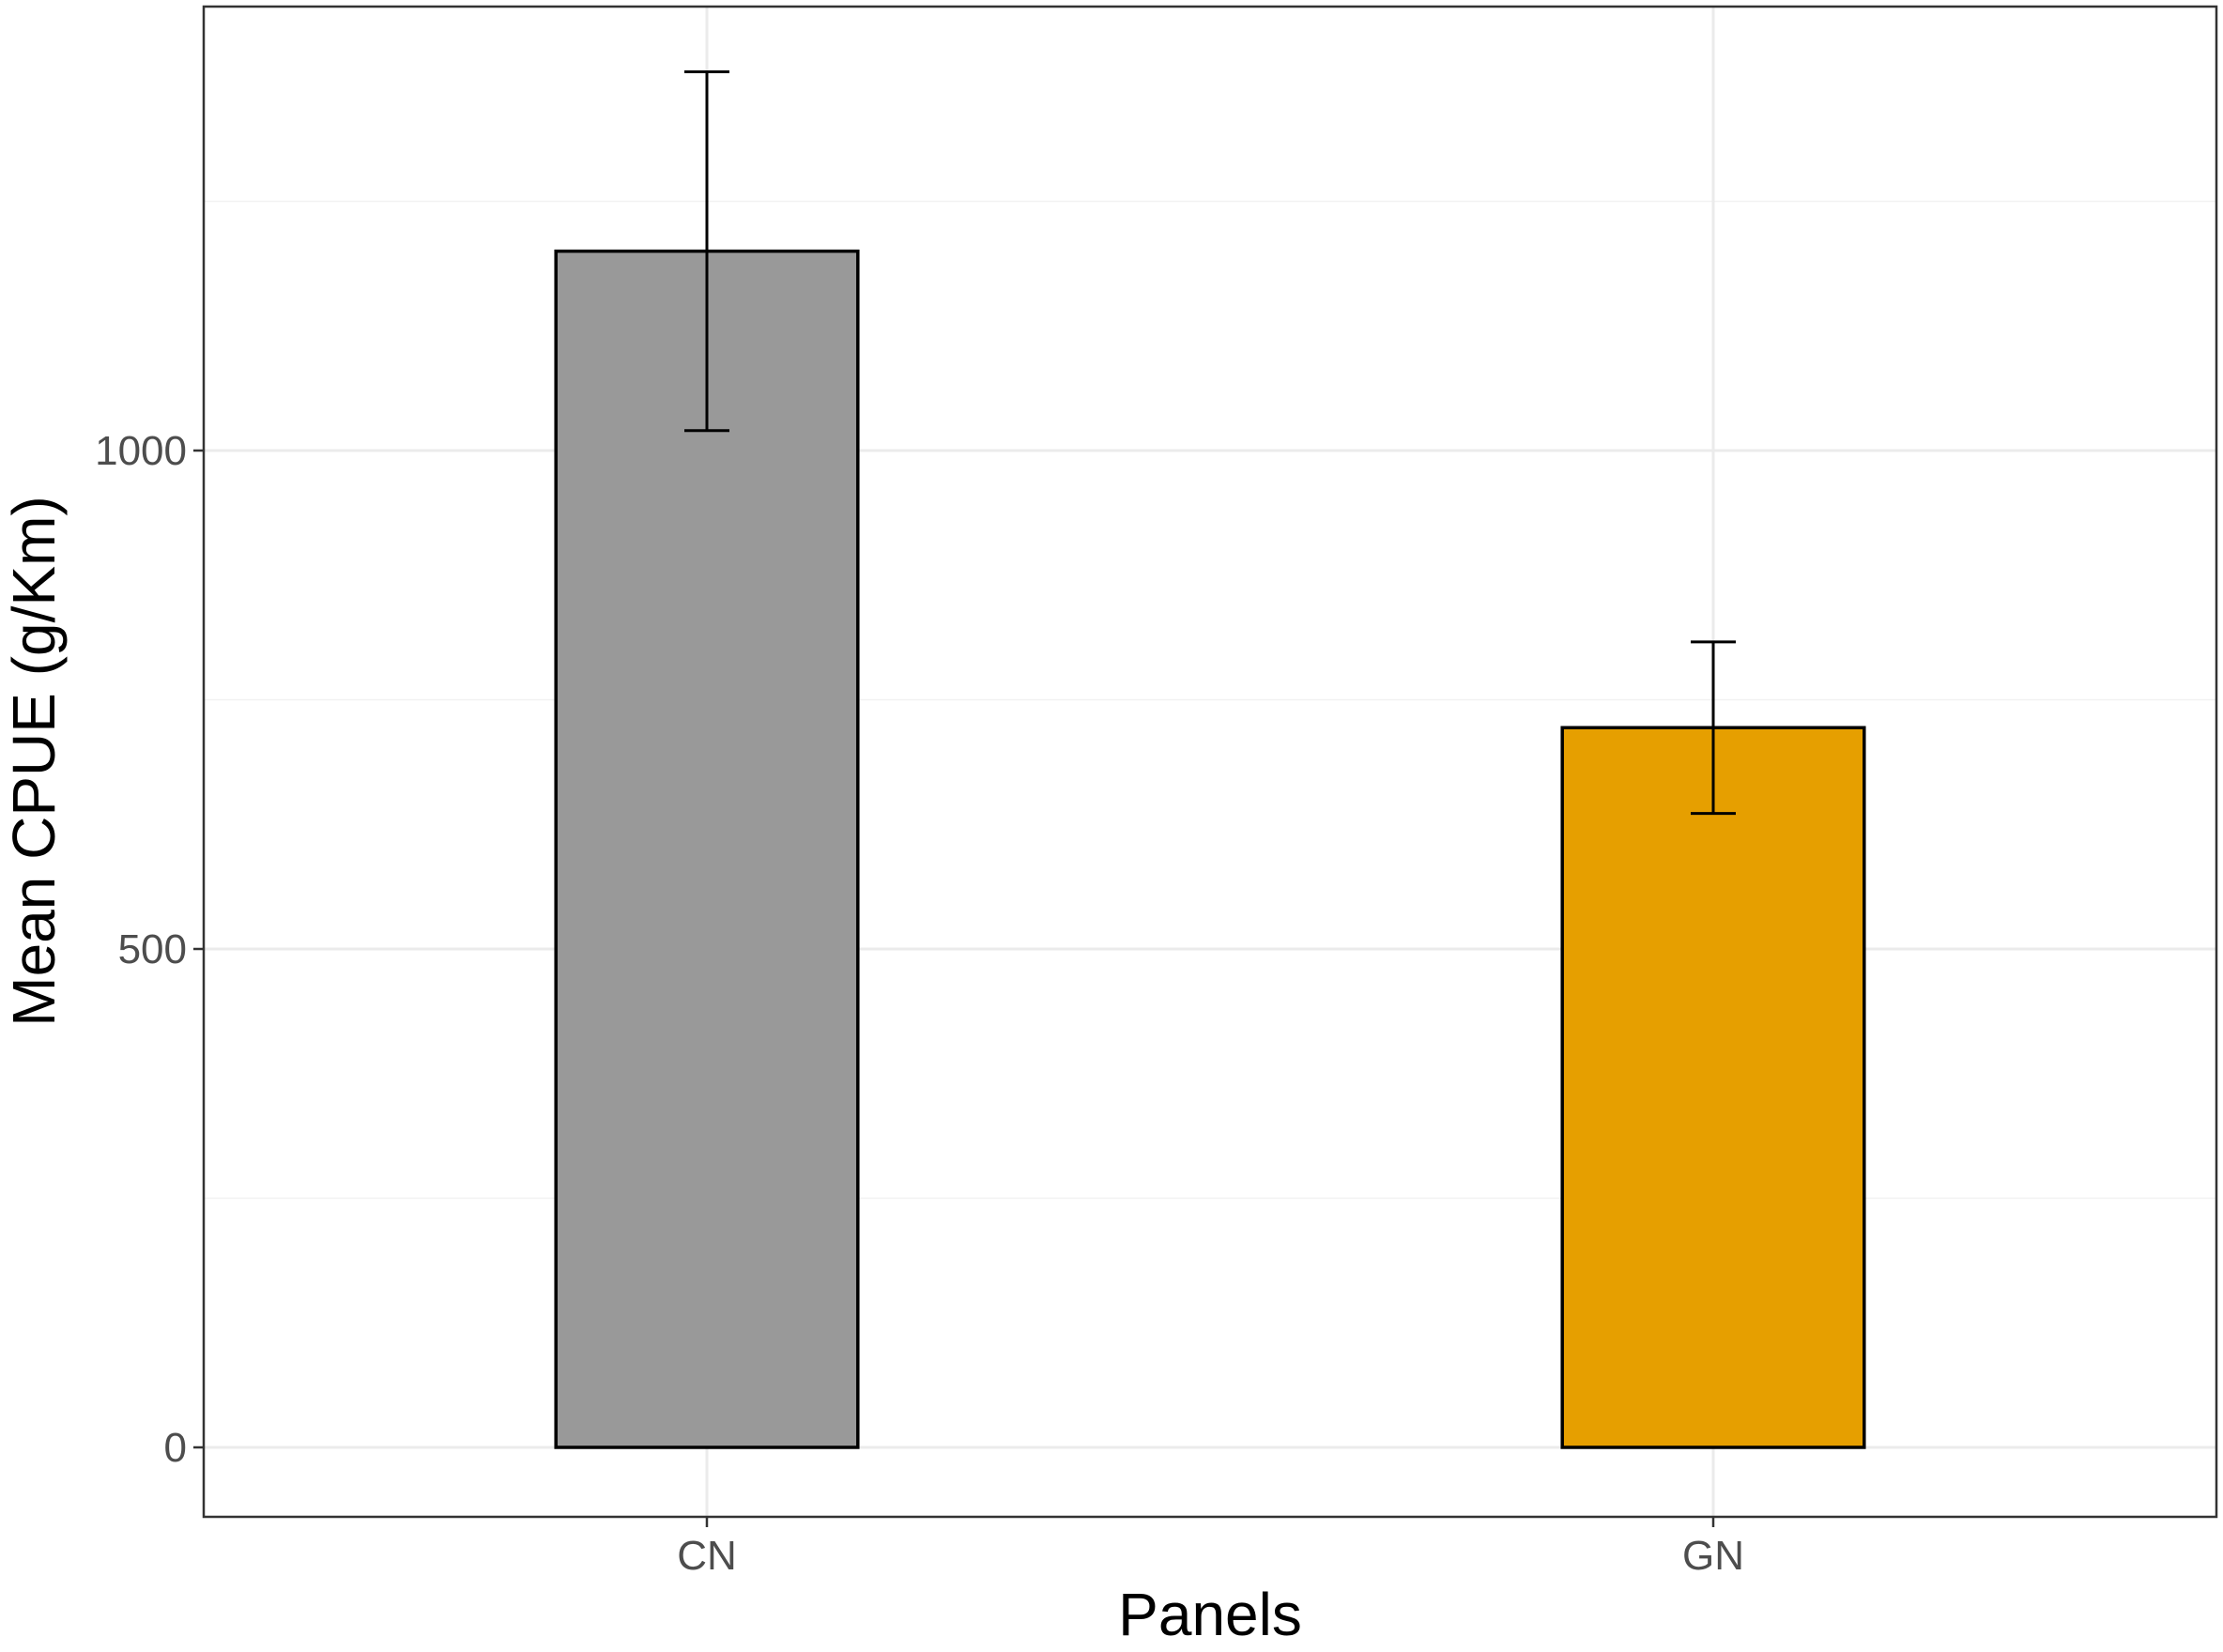 This screenshot has height=1652, width=2223. I want to click on x-axis: CN GN, so click(1211, 1548).